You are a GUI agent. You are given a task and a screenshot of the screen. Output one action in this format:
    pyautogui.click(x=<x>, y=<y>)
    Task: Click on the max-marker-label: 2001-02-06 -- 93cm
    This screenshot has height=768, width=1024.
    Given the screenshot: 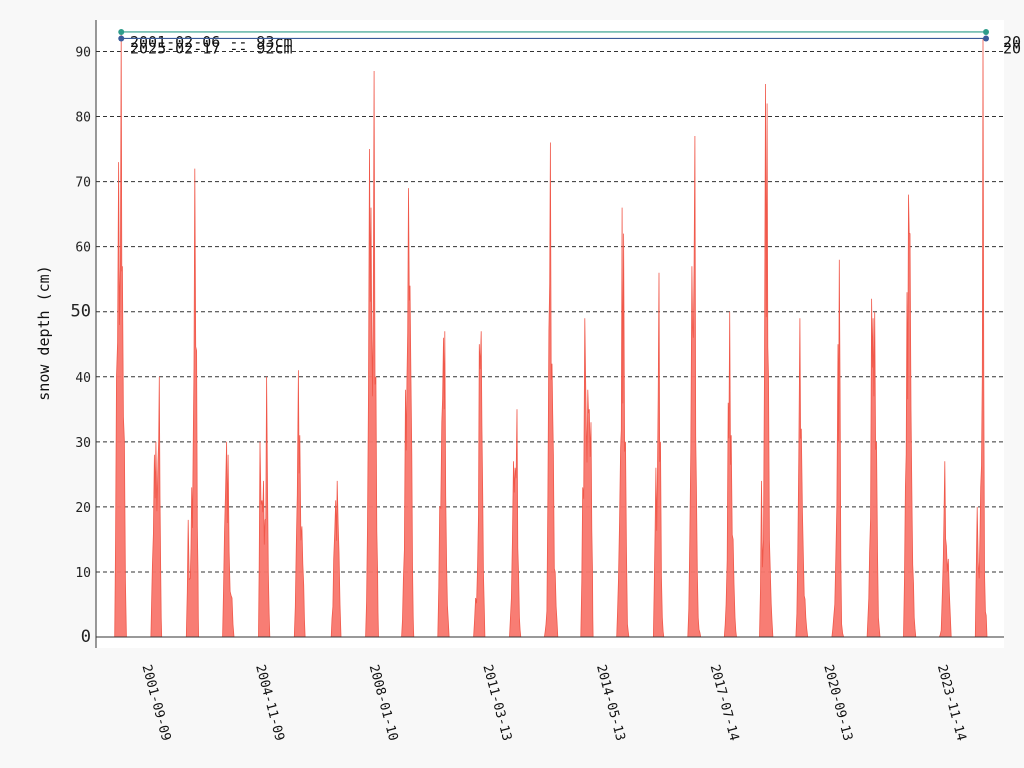 What is the action you would take?
    pyautogui.click(x=211, y=42)
    